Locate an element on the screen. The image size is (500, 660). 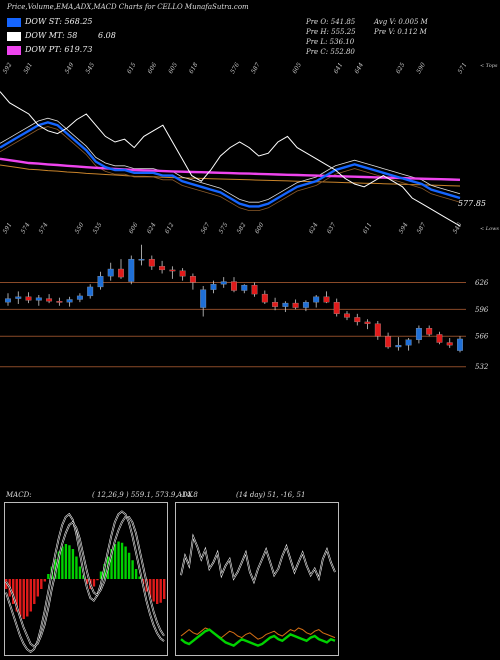
ema-band-orange is located at coordinates (230, 175).